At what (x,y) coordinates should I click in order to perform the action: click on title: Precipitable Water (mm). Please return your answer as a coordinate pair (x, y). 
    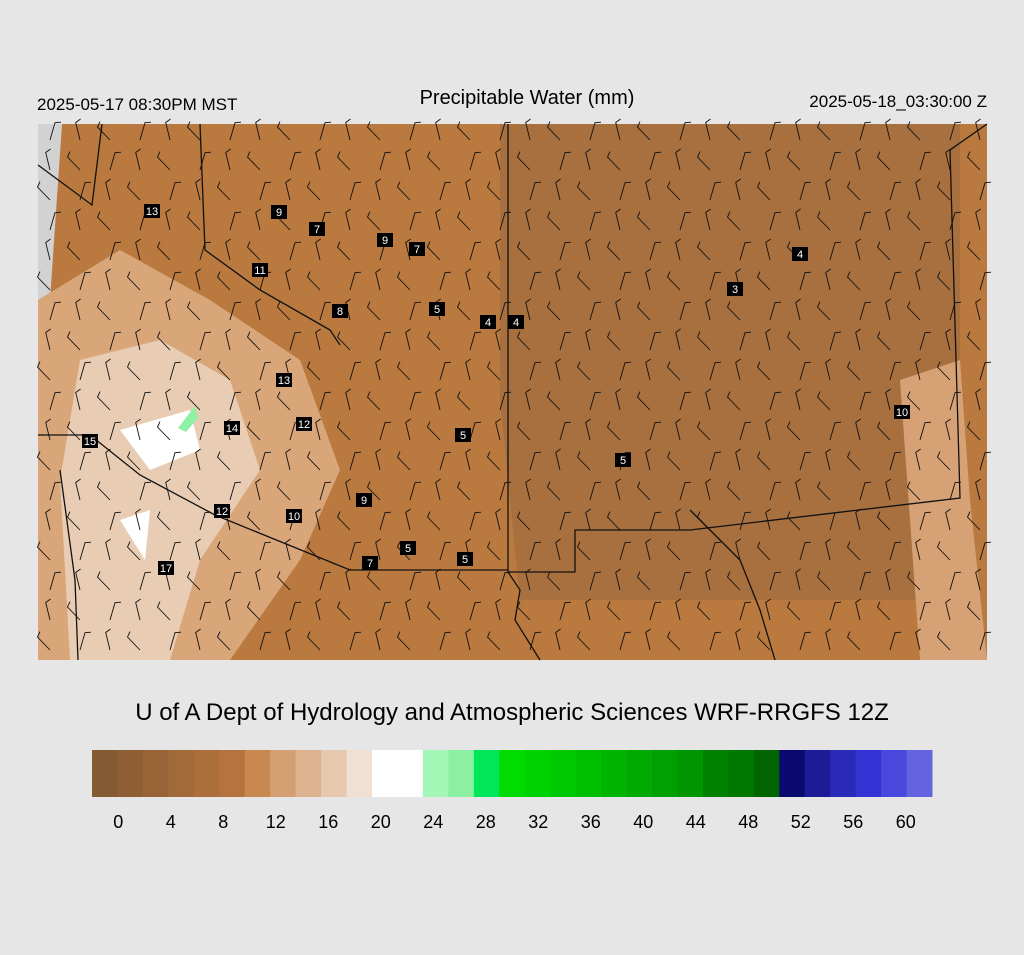
    Looking at the image, I should click on (527, 98).